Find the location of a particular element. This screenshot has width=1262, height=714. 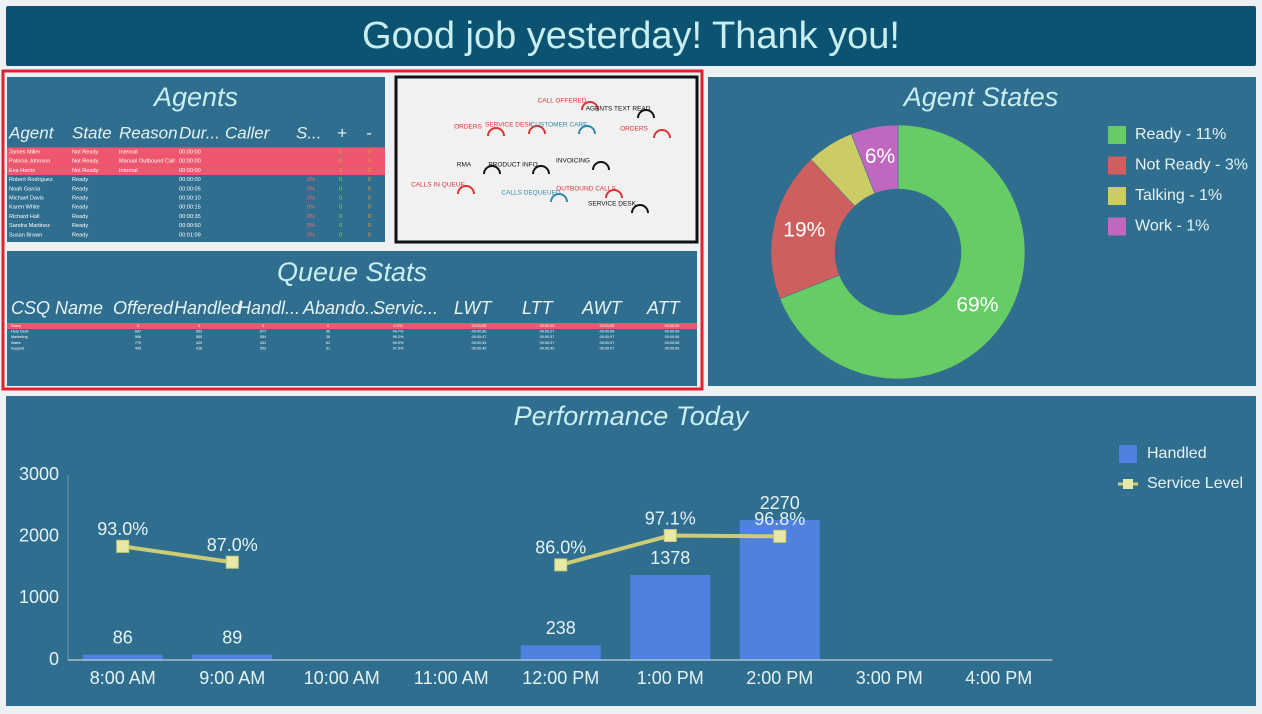

chart-title: Performance Today is located at coordinates (632, 416).